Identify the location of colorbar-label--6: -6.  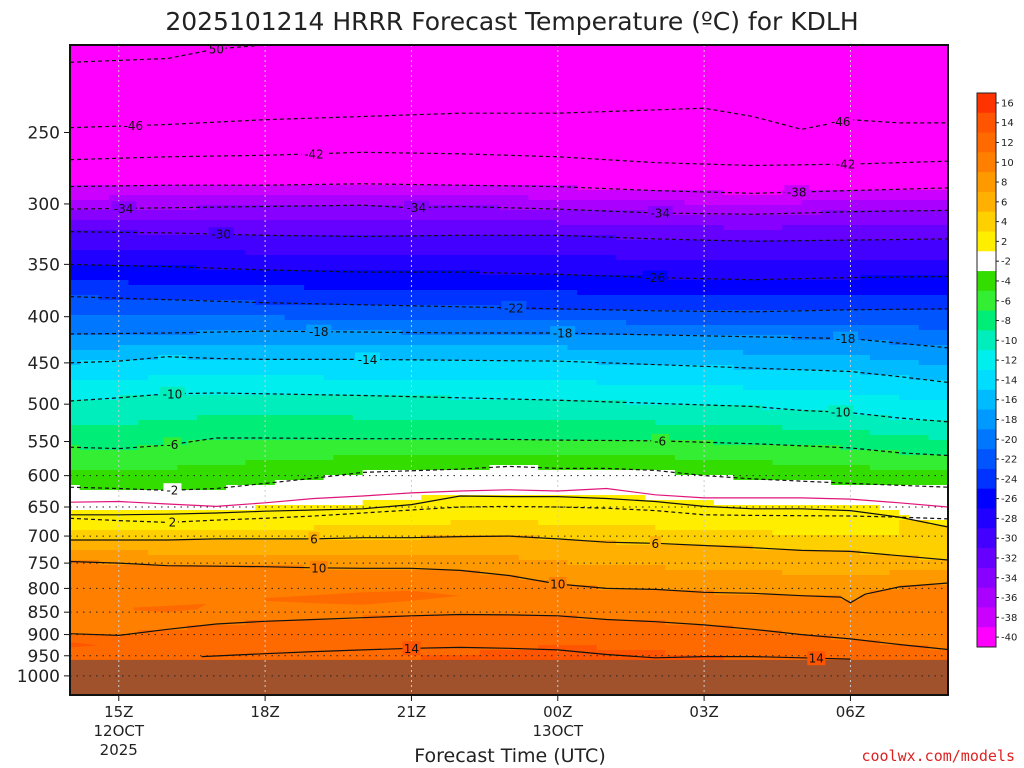
(1006, 301).